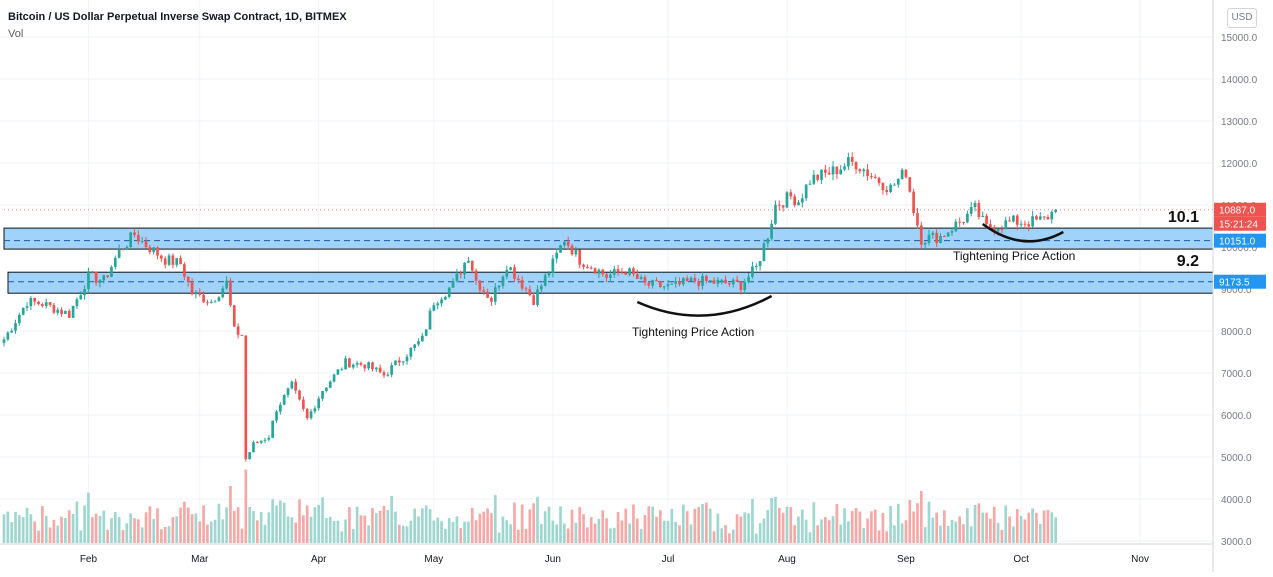 The width and height of the screenshot is (1273, 577). I want to click on currency-button: USD, so click(1242, 18).